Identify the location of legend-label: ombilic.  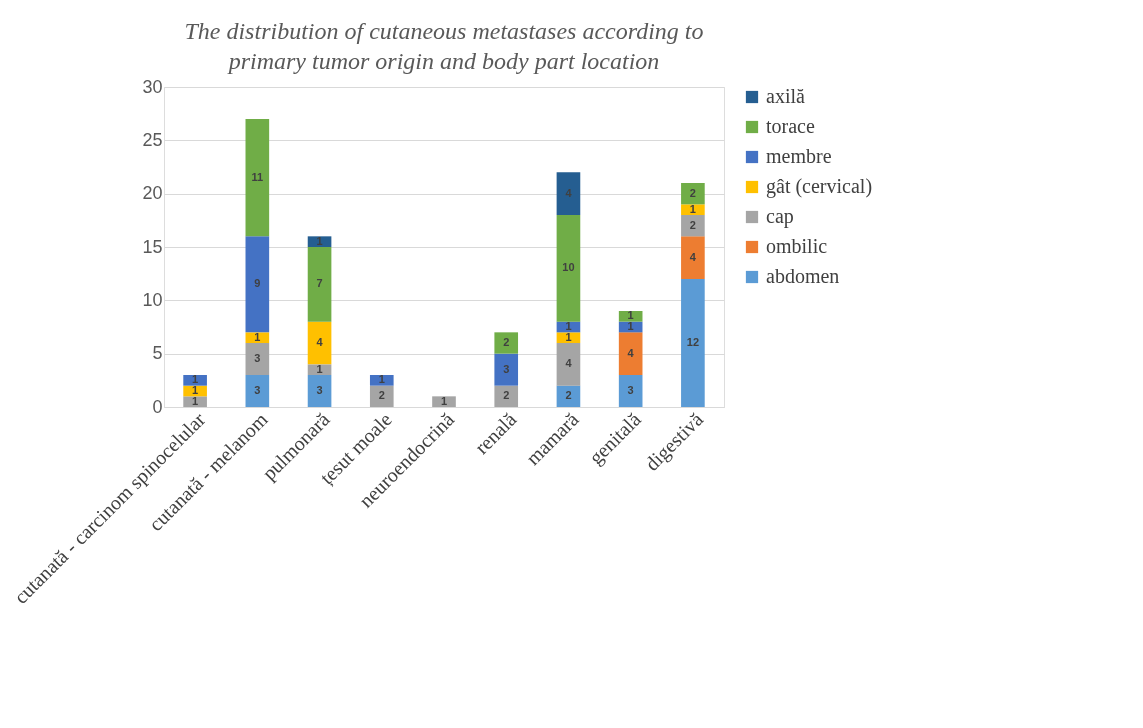
(797, 246).